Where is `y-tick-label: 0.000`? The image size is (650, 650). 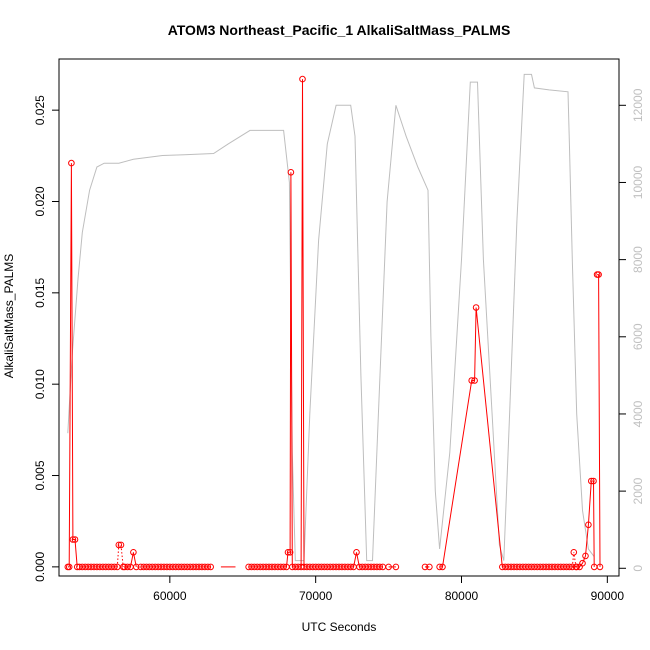
y-tick-label: 0.000 is located at coordinates (40, 567).